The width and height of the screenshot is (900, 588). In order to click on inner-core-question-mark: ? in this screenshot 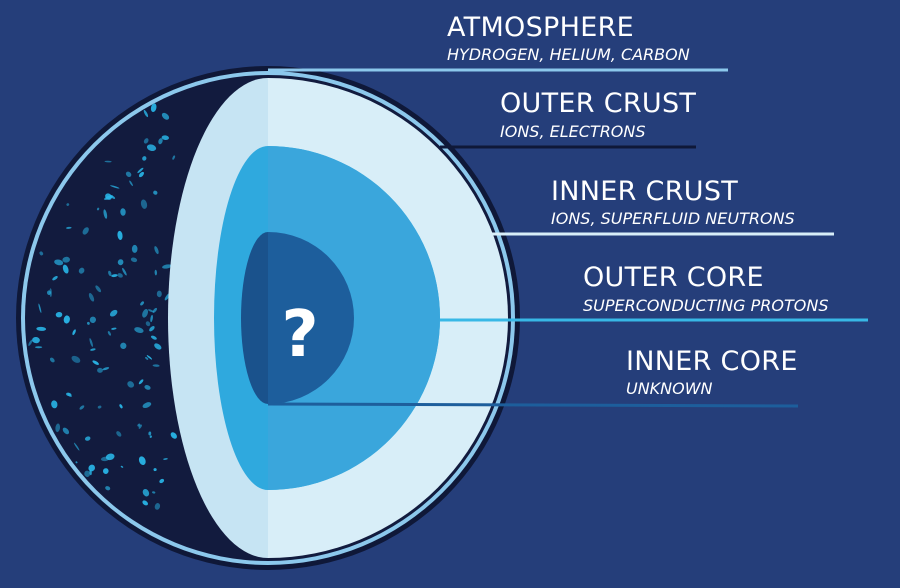, I will do `click(299, 335)`.